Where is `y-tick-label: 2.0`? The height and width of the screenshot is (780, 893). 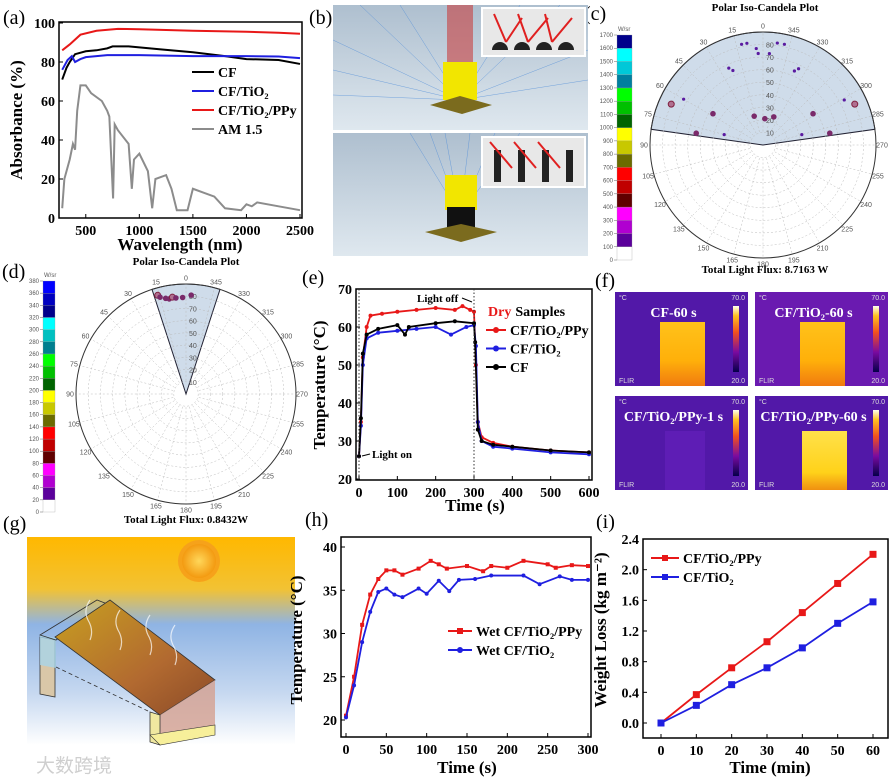 y-tick-label: 2.0 is located at coordinates (631, 571).